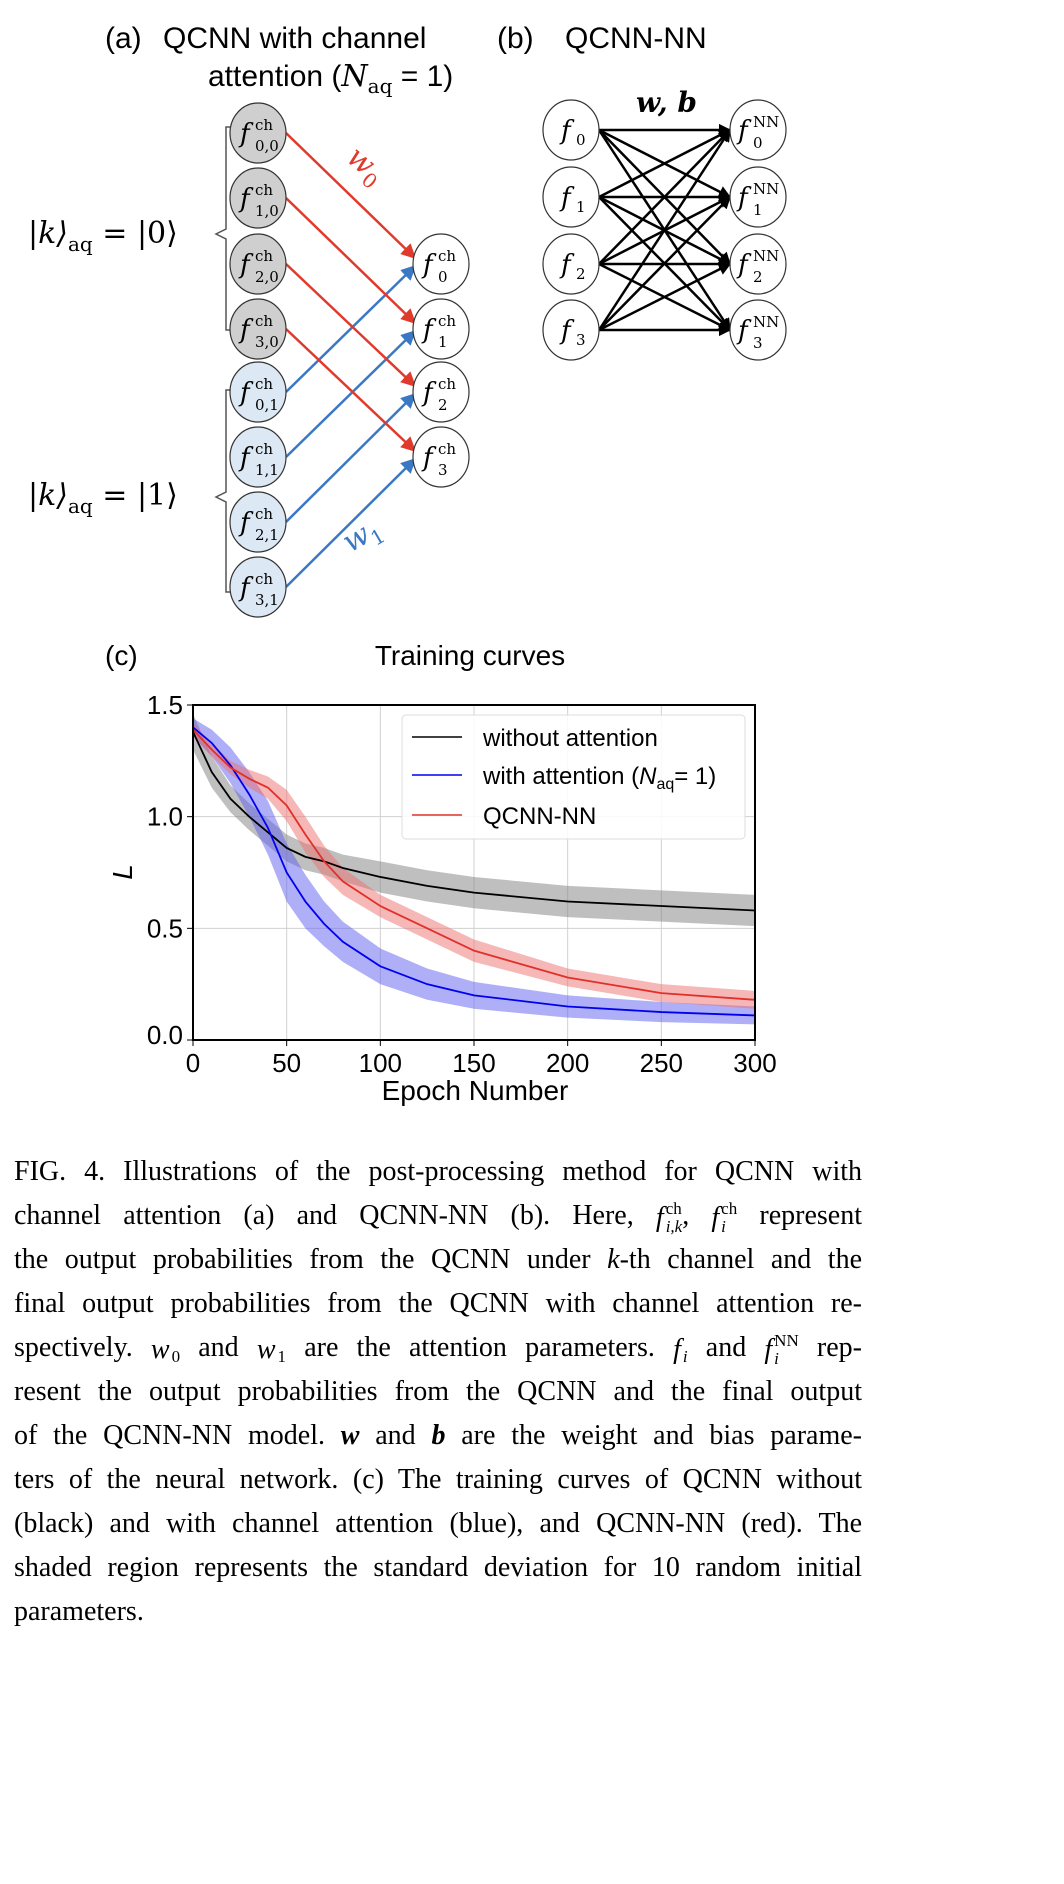 Image resolution: width=1064 pixels, height=1884 pixels. I want to click on nn-input-node, so click(571, 130).